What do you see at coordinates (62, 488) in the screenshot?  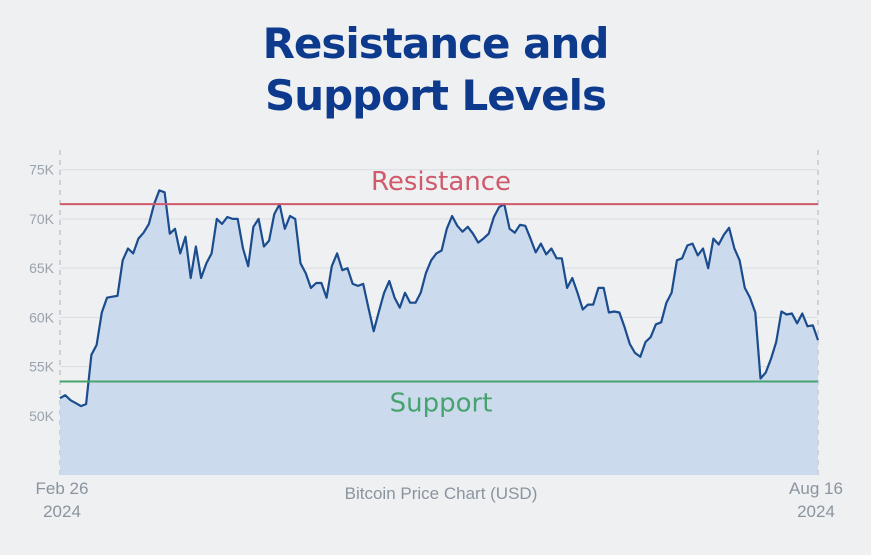 I see `x-start-date: Feb 26` at bounding box center [62, 488].